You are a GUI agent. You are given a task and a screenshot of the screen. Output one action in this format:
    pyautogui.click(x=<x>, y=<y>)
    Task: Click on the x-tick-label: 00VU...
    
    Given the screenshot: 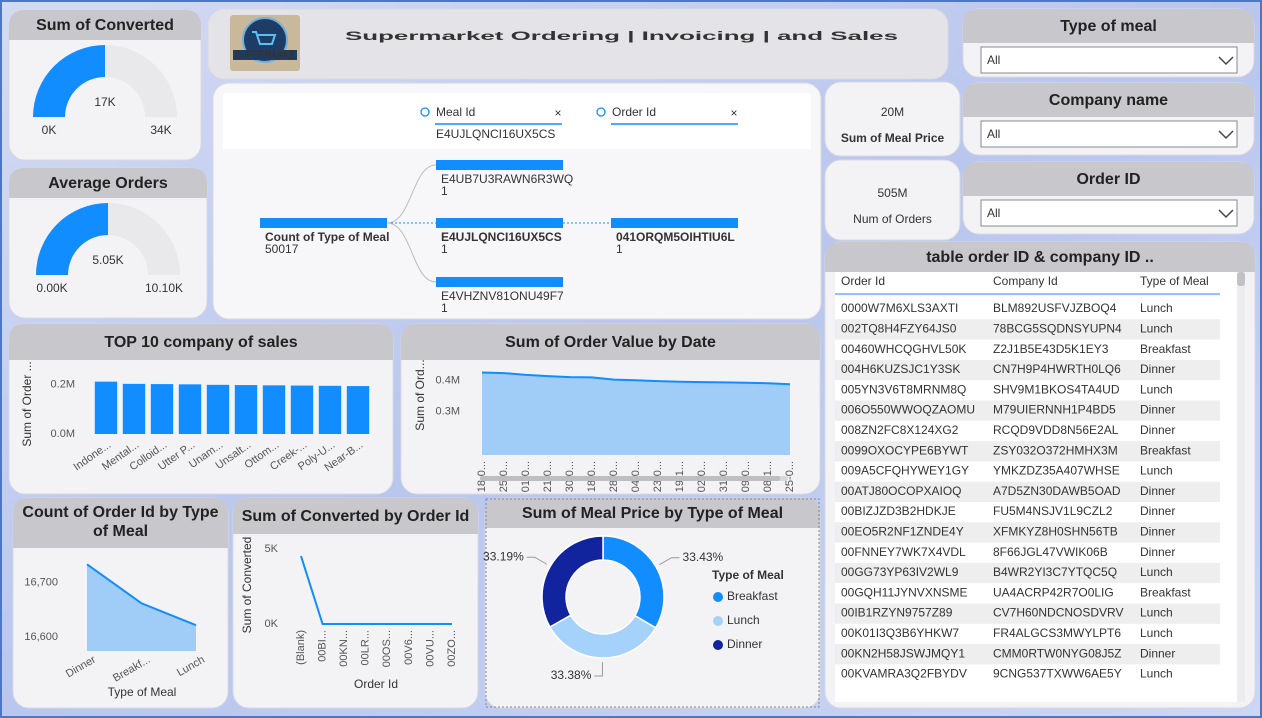 What is the action you would take?
    pyautogui.click(x=430, y=648)
    